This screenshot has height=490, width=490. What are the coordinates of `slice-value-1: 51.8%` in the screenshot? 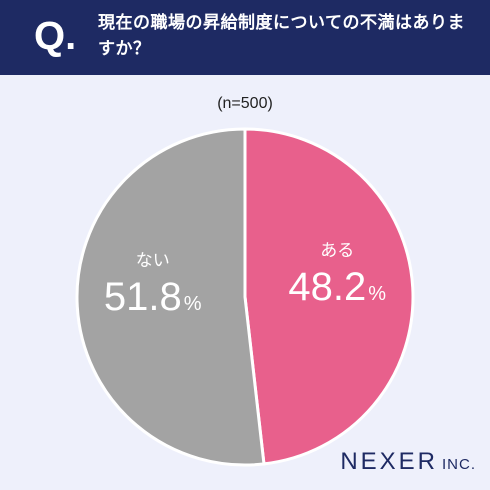 It's located at (153, 297).